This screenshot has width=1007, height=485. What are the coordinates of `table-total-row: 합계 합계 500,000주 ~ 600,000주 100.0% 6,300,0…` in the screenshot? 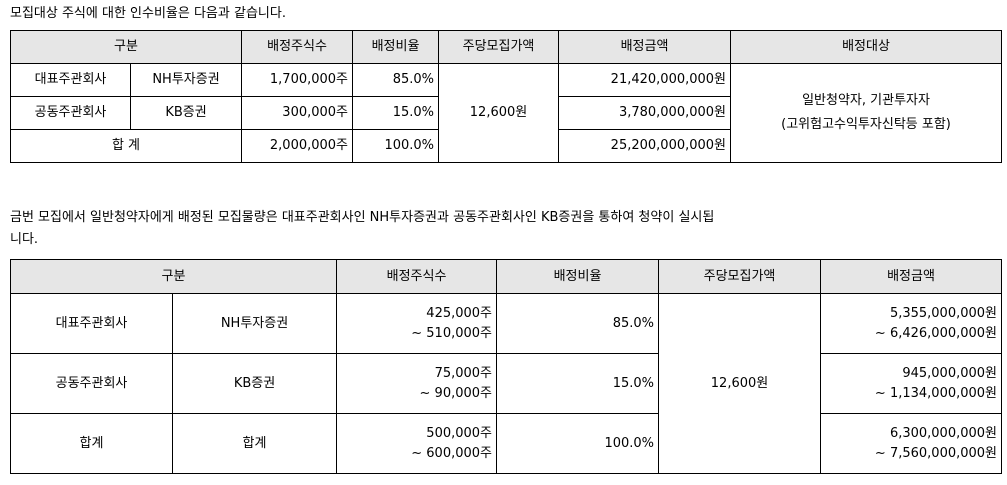 It's located at (506, 443).